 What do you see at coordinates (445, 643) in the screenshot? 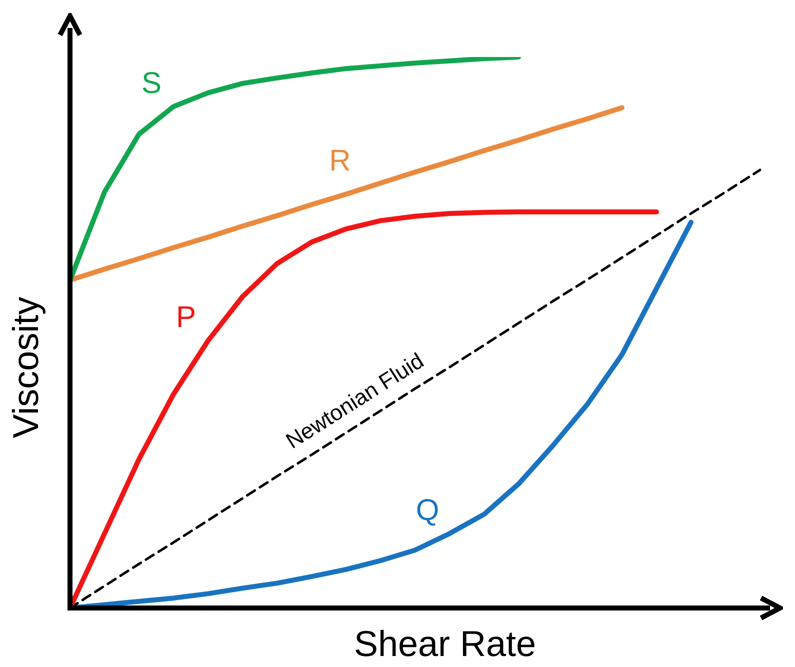
I see `x-axis-title: Shear Rate` at bounding box center [445, 643].